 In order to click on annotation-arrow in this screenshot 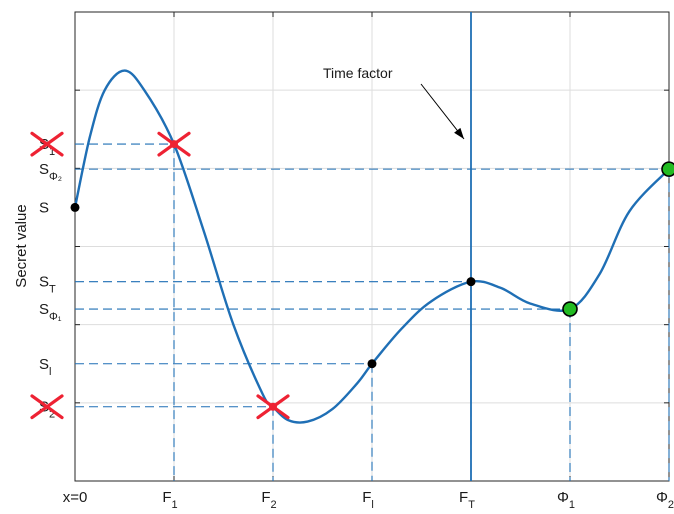, I will do `click(442, 111)`.